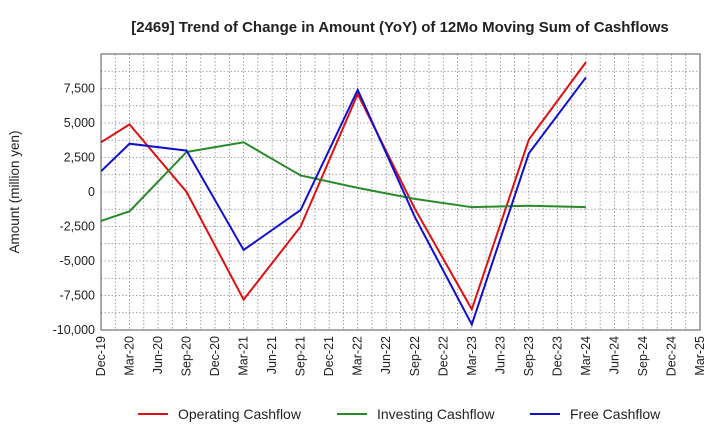  Describe the element at coordinates (79, 158) in the screenshot. I see `y-tick-label: 2,500` at that location.